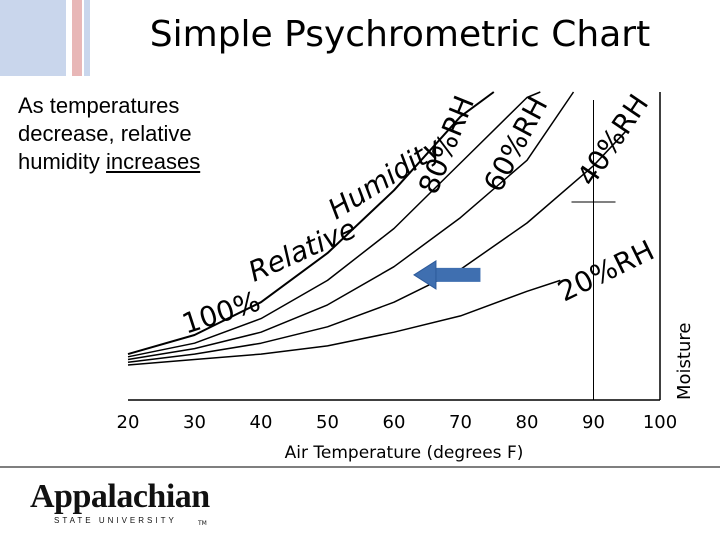 The width and height of the screenshot is (720, 540). I want to click on x-tick-label: 30, so click(194, 422).